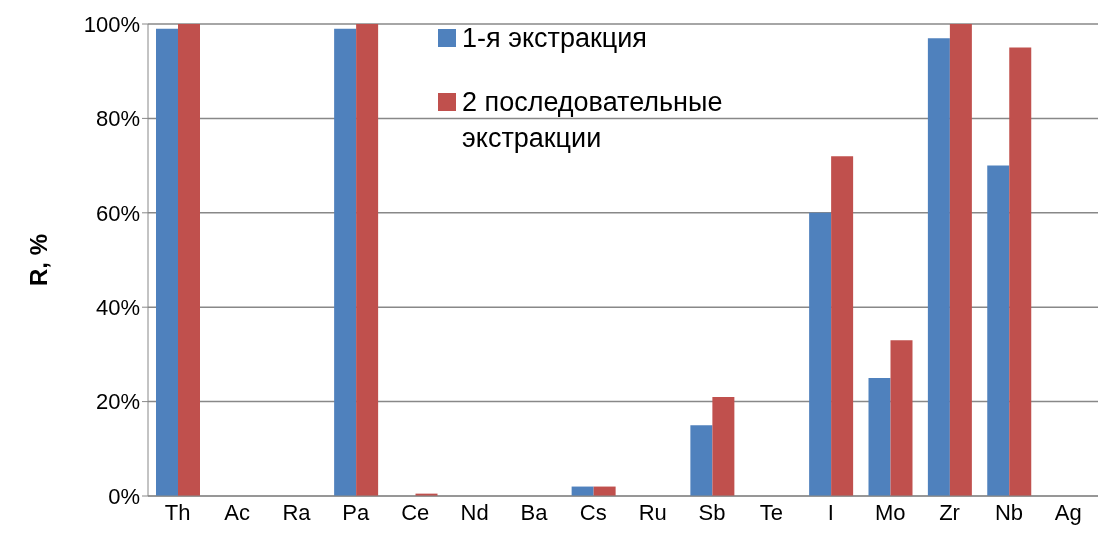 Image resolution: width=1110 pixels, height=549 pixels. What do you see at coordinates (117, 402) in the screenshot?
I see `y-tick-label: 20%` at bounding box center [117, 402].